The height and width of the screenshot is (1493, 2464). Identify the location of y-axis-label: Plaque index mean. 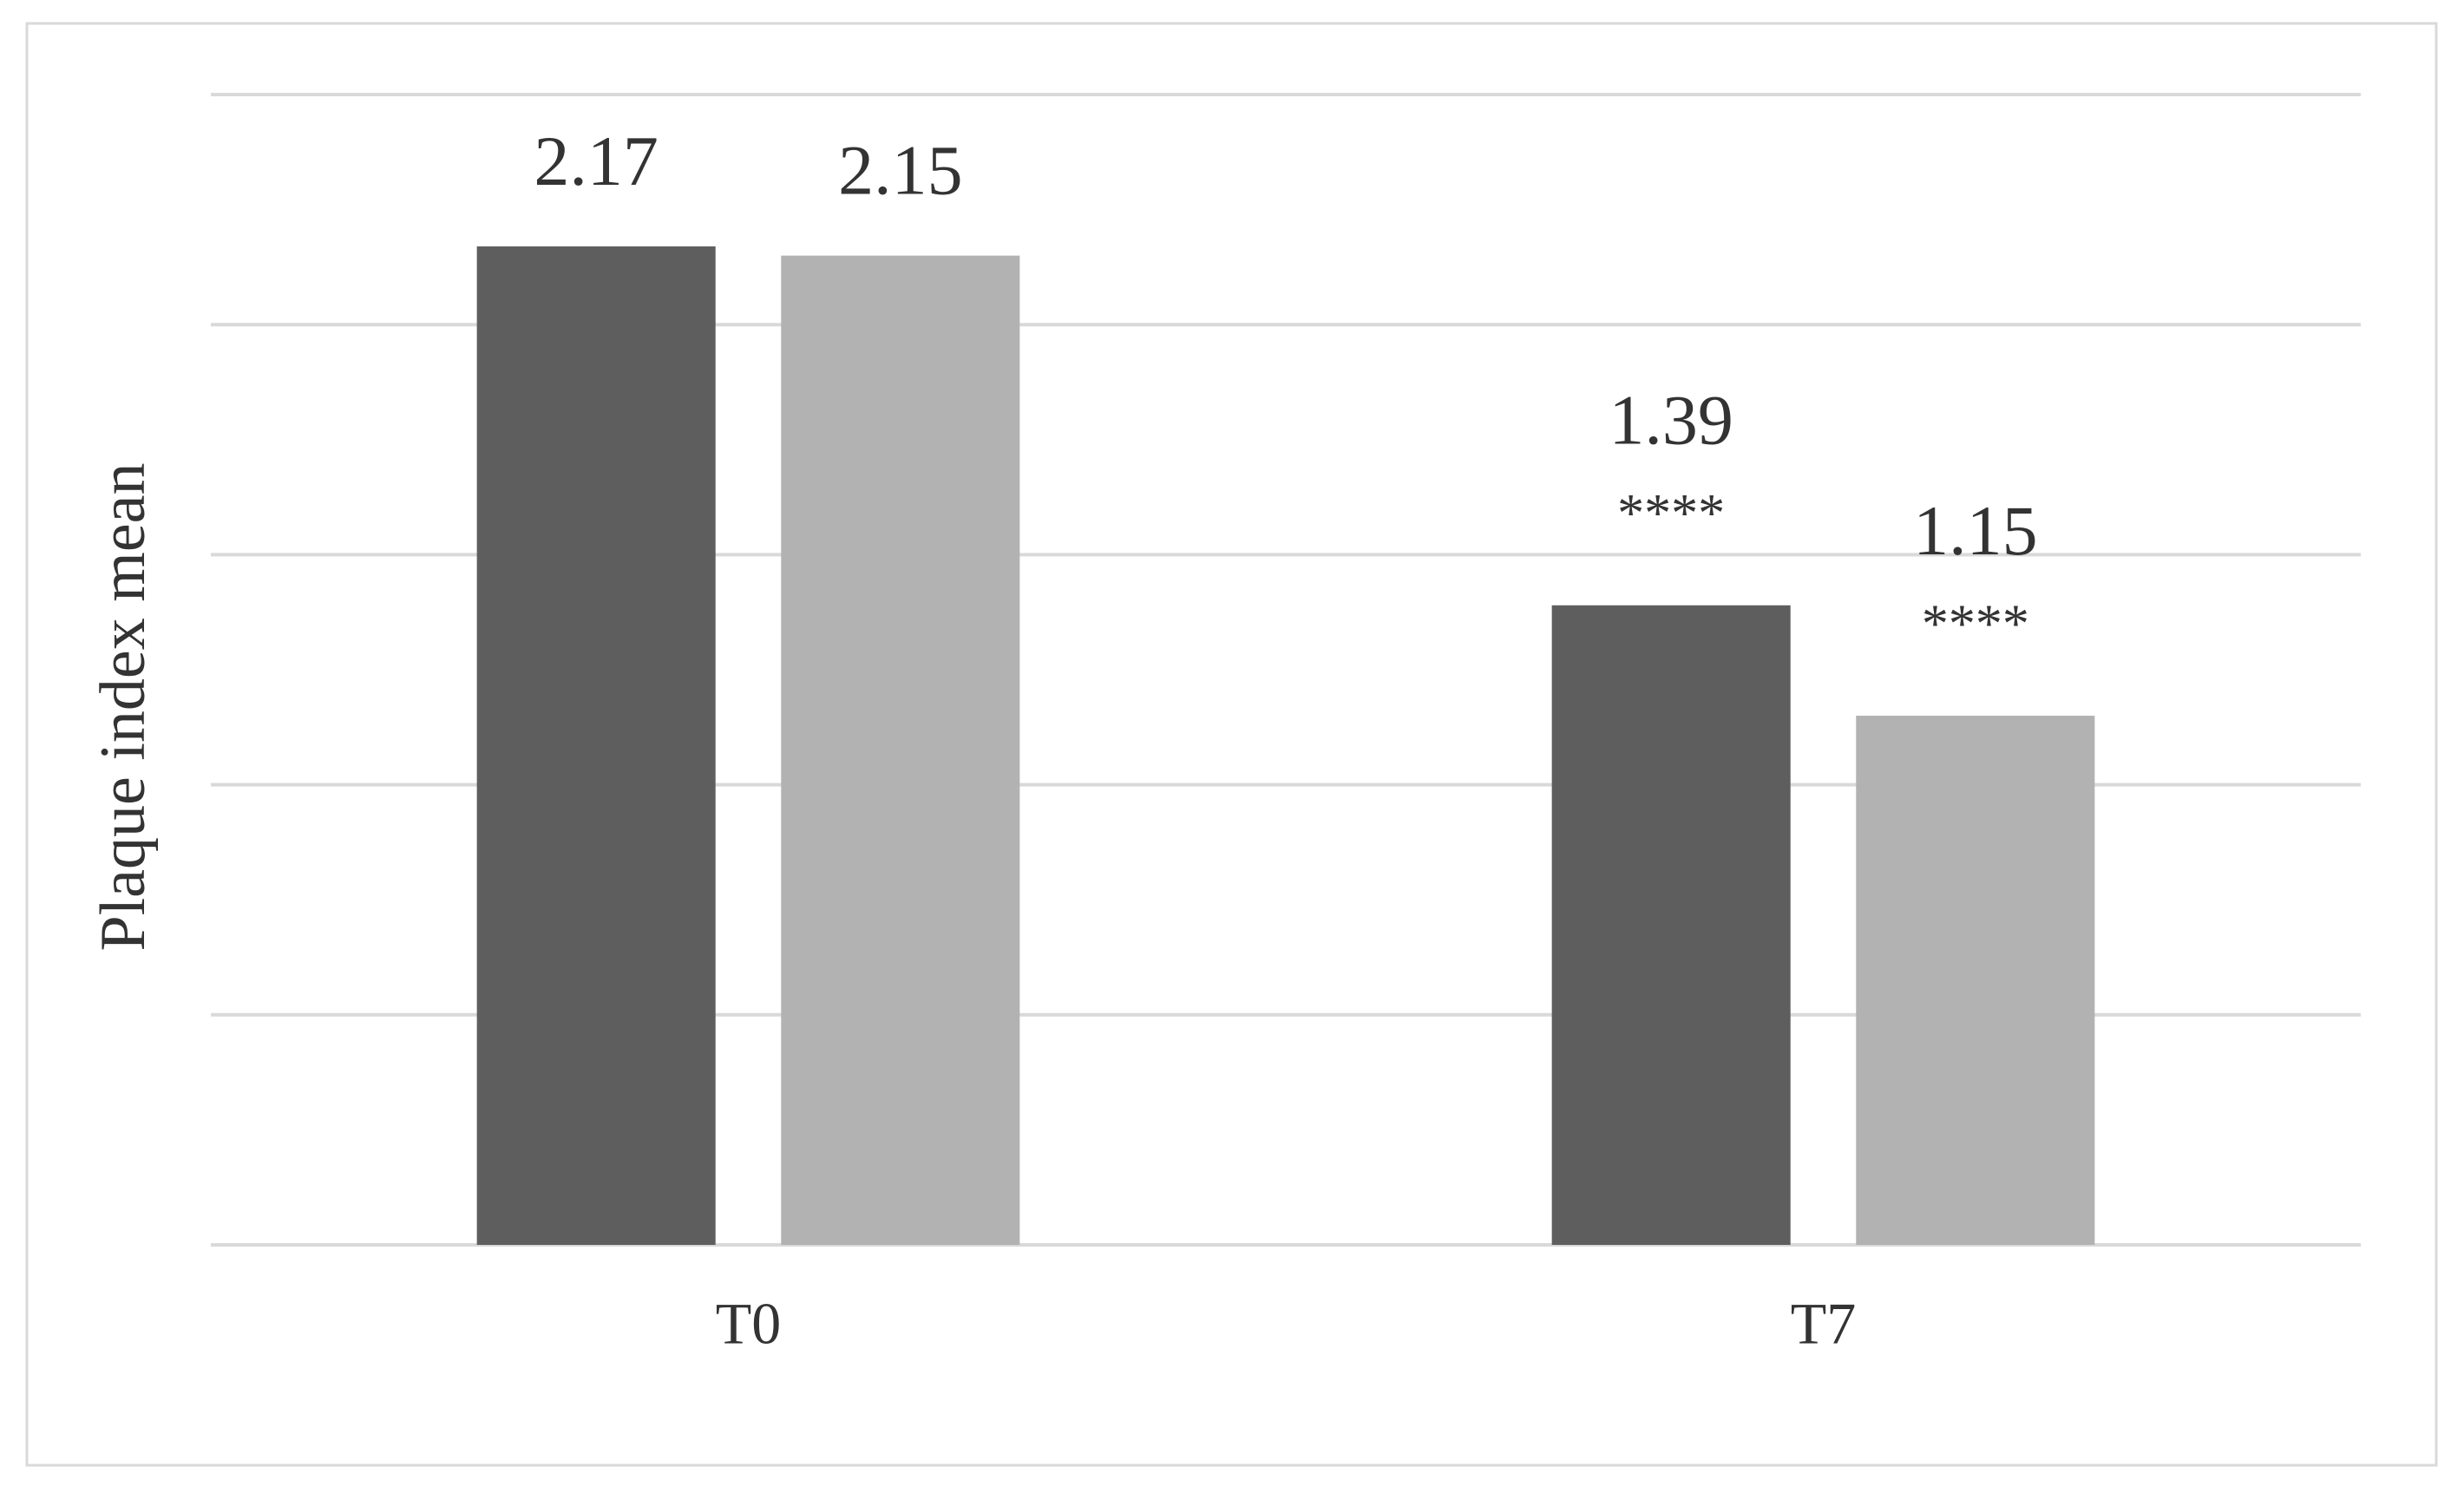
(123, 706).